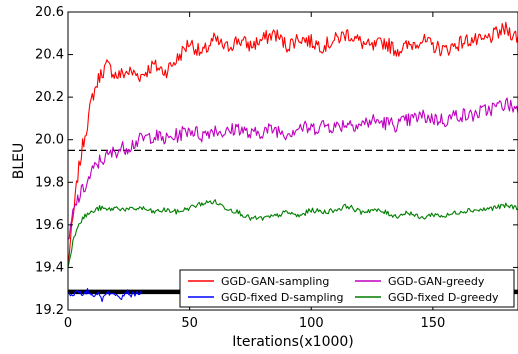  What do you see at coordinates (49, 267) in the screenshot?
I see `y-tick-label: 19.4` at bounding box center [49, 267].